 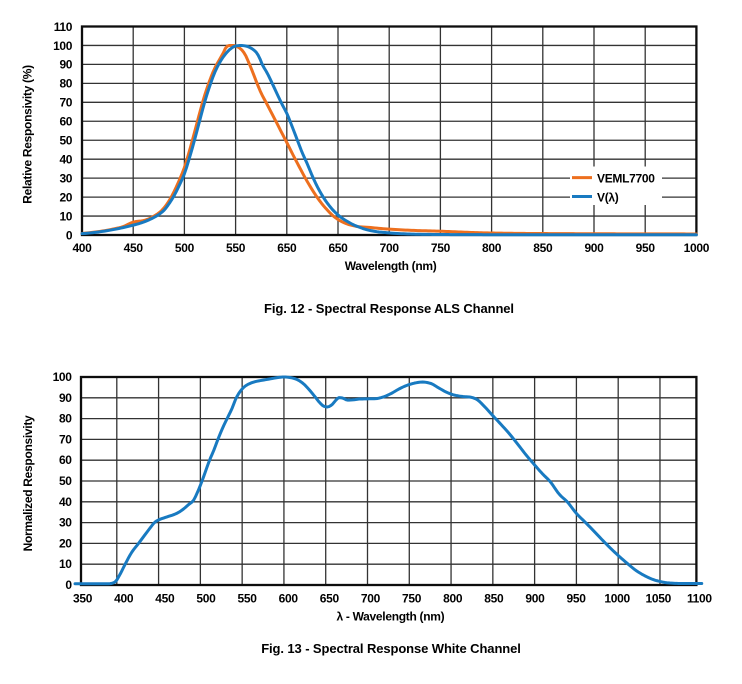 What do you see at coordinates (289, 599) in the screenshot?
I see `svg-text: 600` at bounding box center [289, 599].